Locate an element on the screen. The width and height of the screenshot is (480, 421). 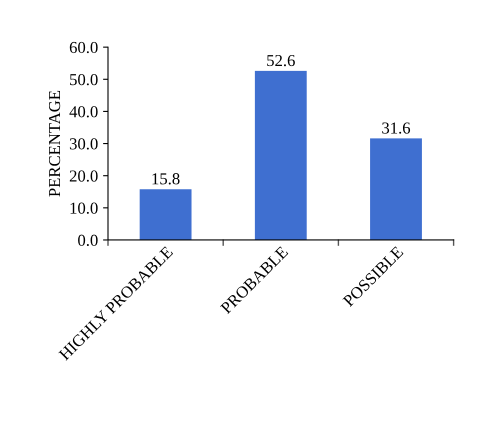
y-tick-label: 20.0 is located at coordinates (84, 176).